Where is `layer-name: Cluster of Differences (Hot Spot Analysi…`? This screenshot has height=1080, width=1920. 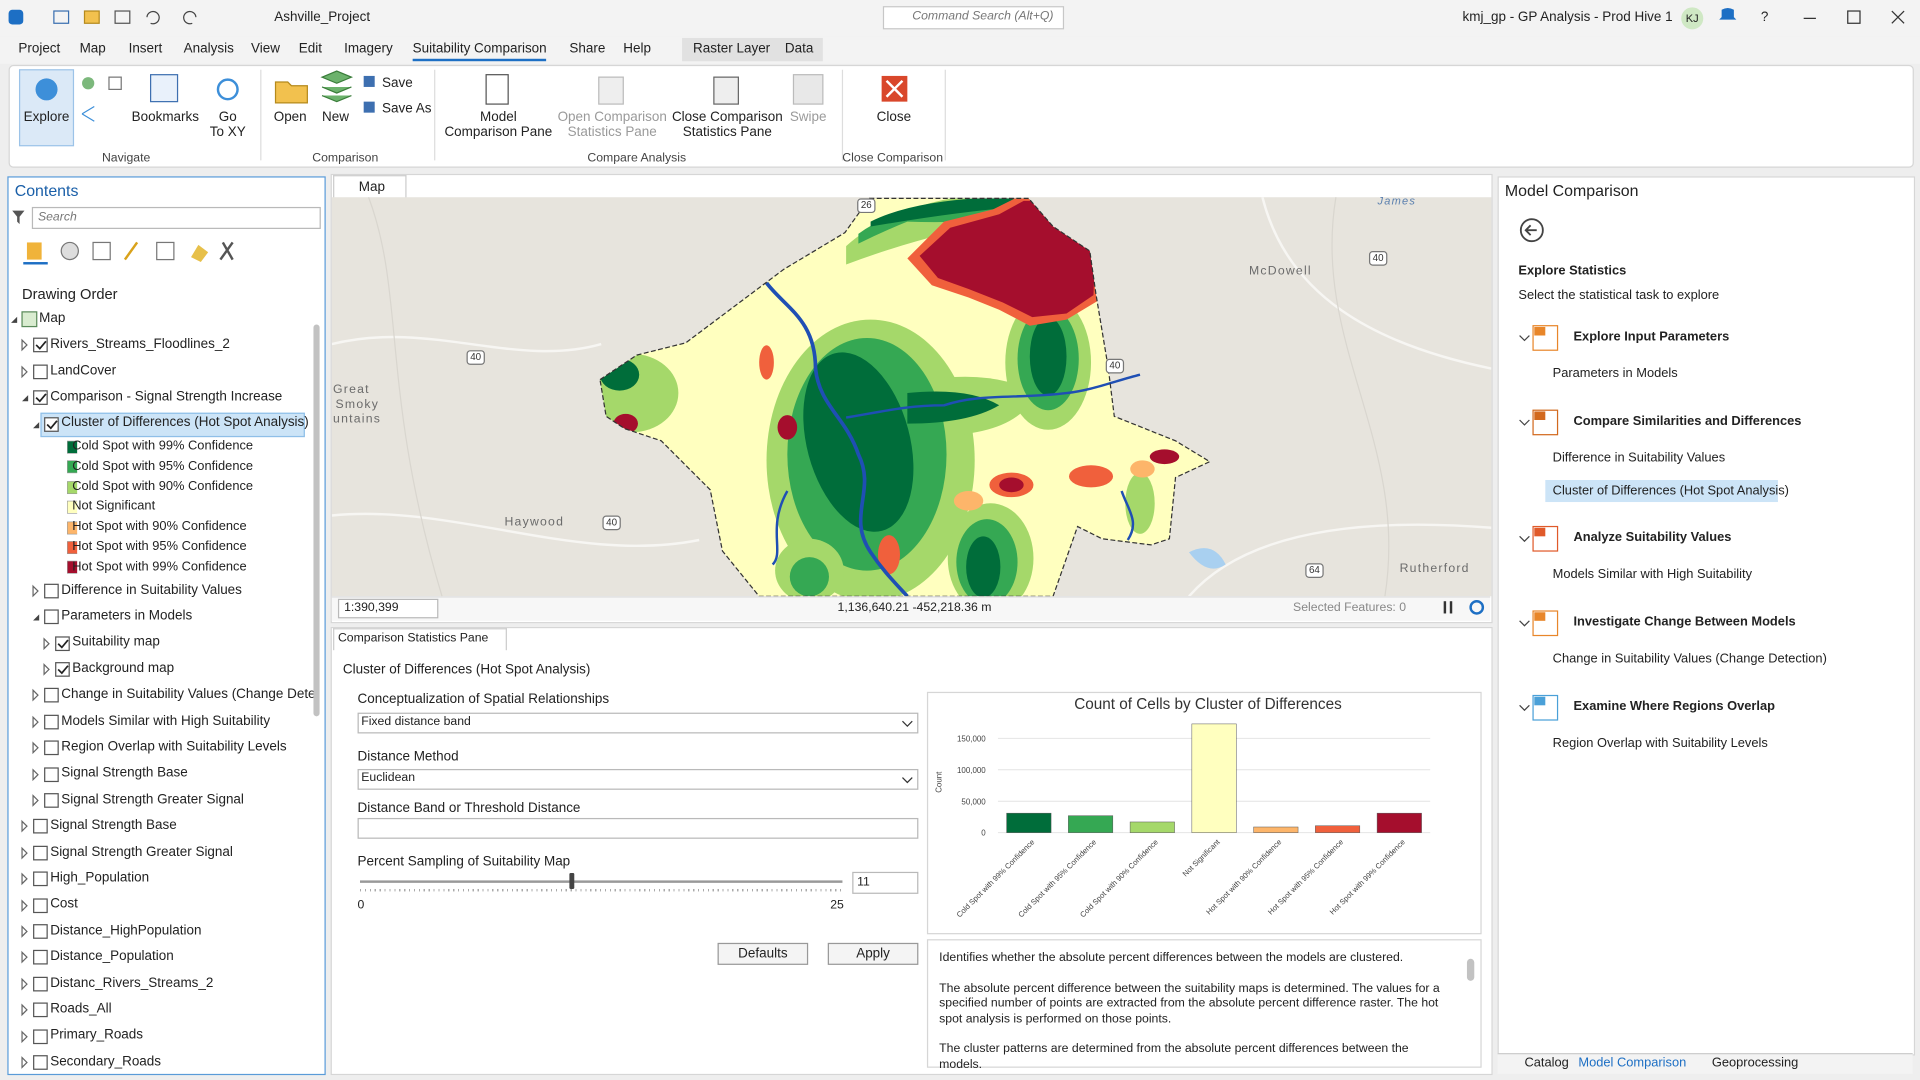
layer-name: Cluster of Differences (Hot Spot Analysi… is located at coordinates (185, 423).